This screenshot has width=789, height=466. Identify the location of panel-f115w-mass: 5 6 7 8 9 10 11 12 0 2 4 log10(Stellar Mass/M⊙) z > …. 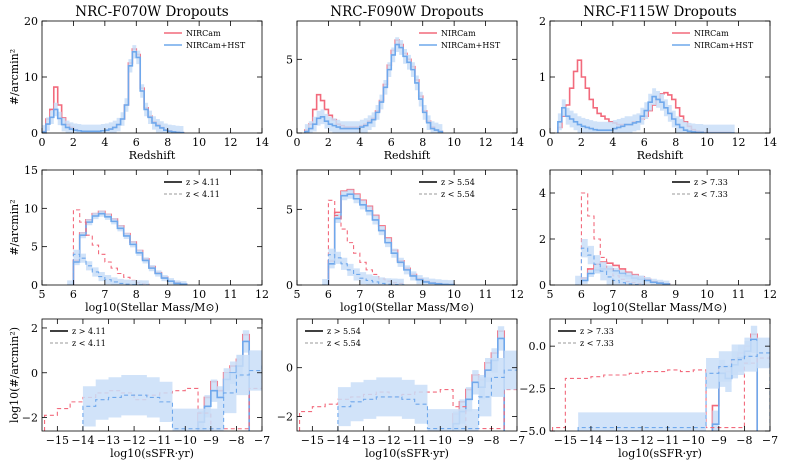
(658, 241).